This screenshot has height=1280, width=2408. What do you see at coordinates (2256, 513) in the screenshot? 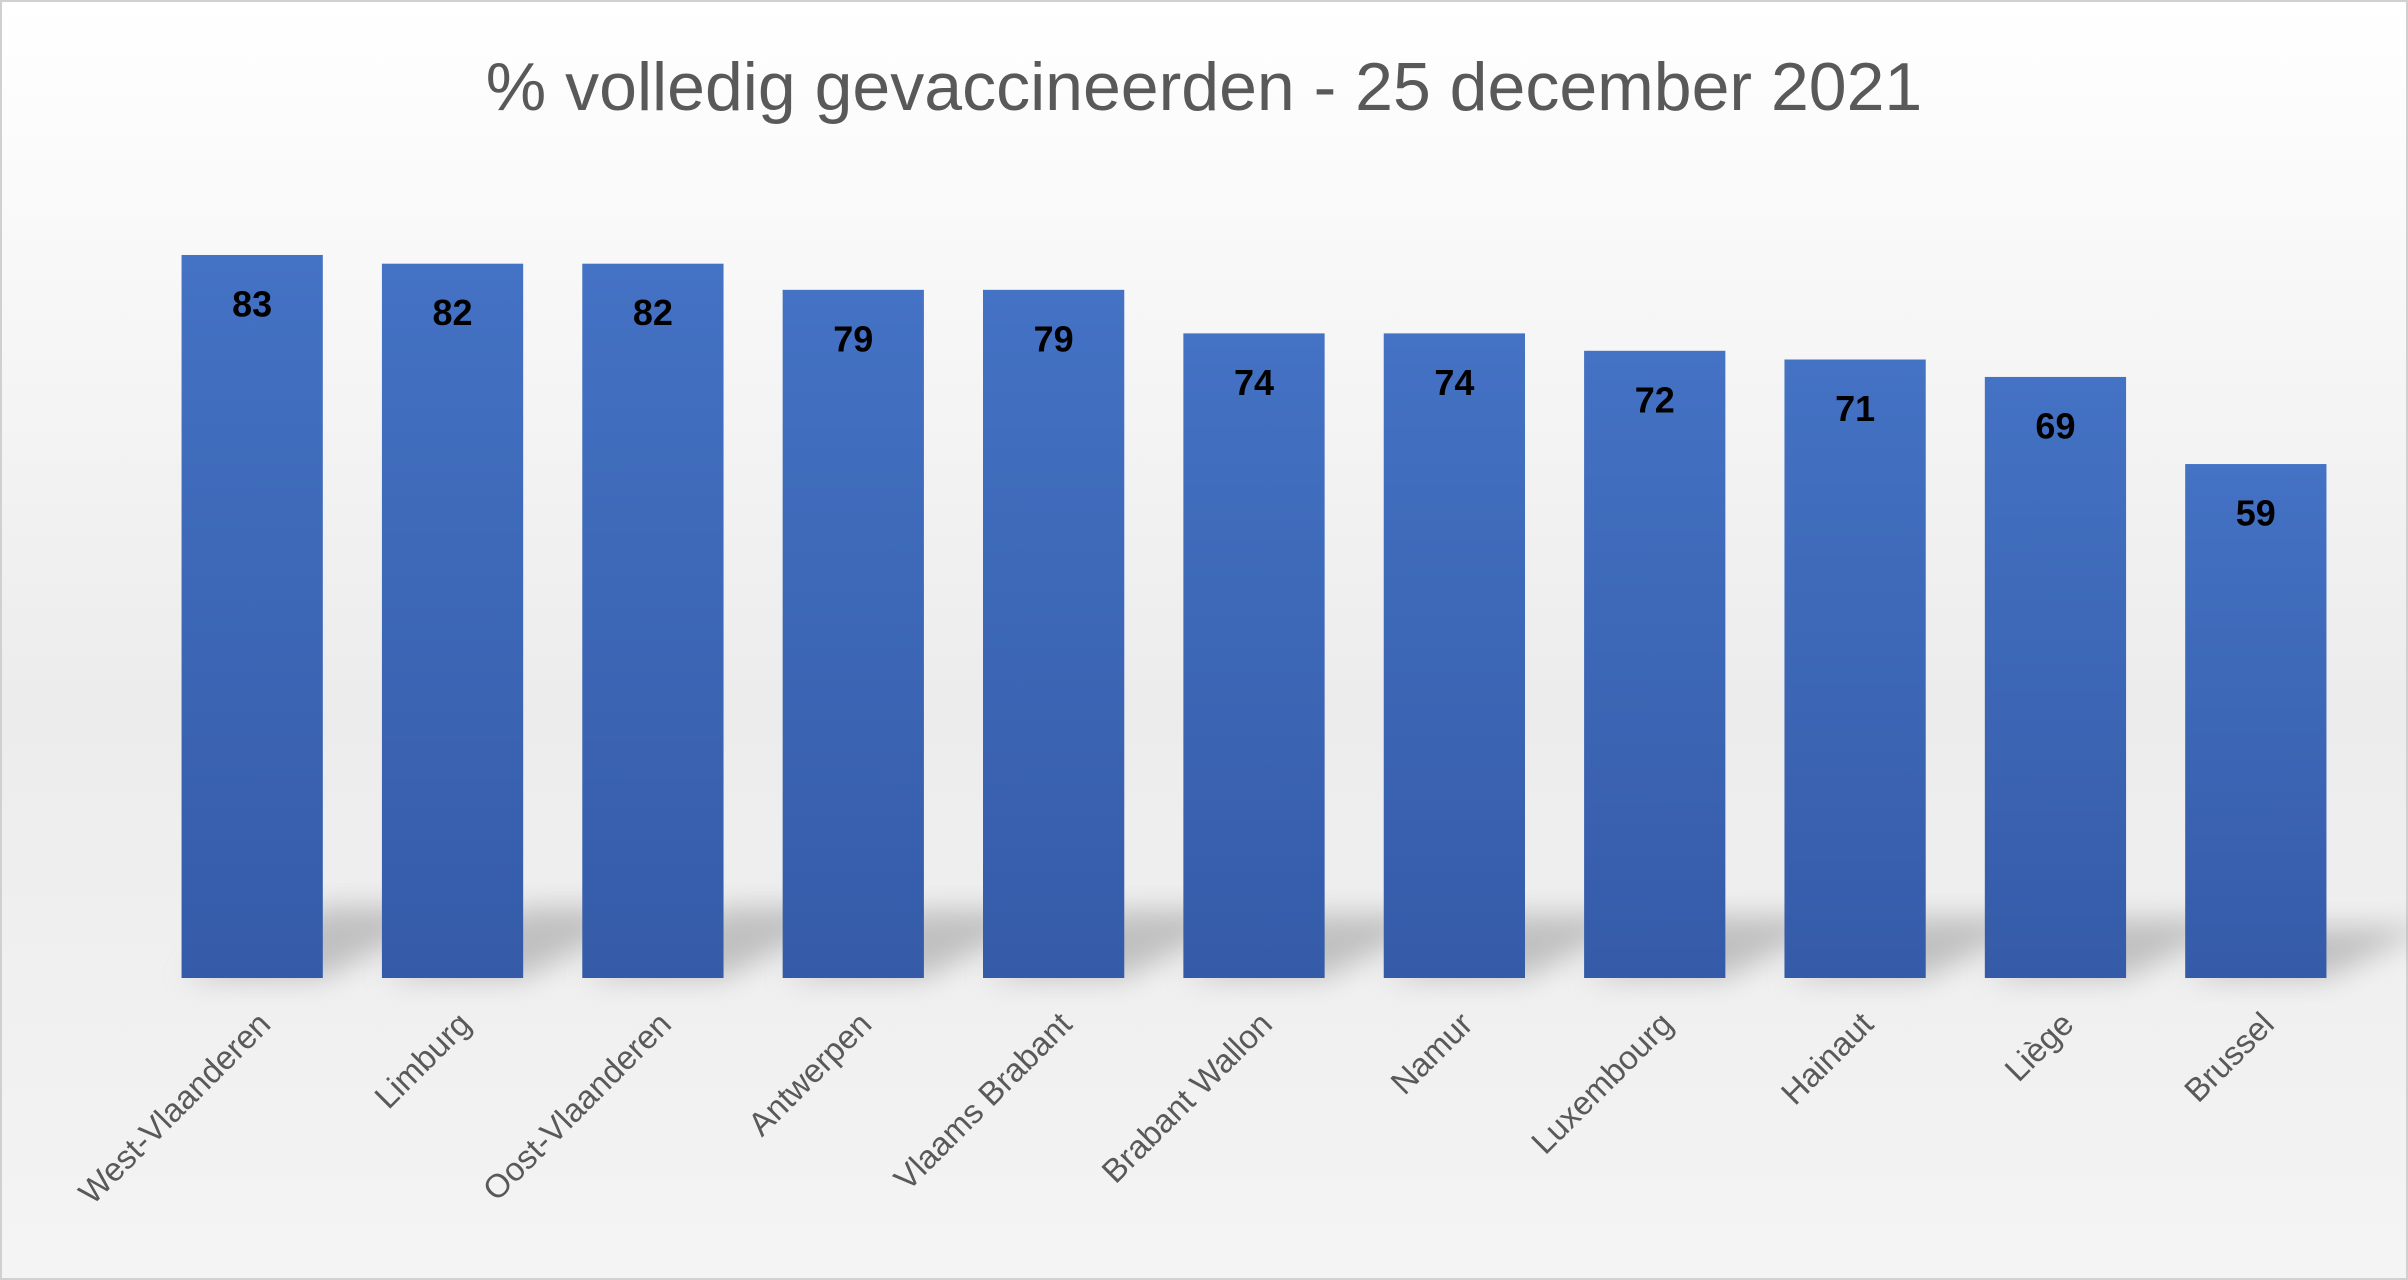
I see `value-label: 59` at bounding box center [2256, 513].